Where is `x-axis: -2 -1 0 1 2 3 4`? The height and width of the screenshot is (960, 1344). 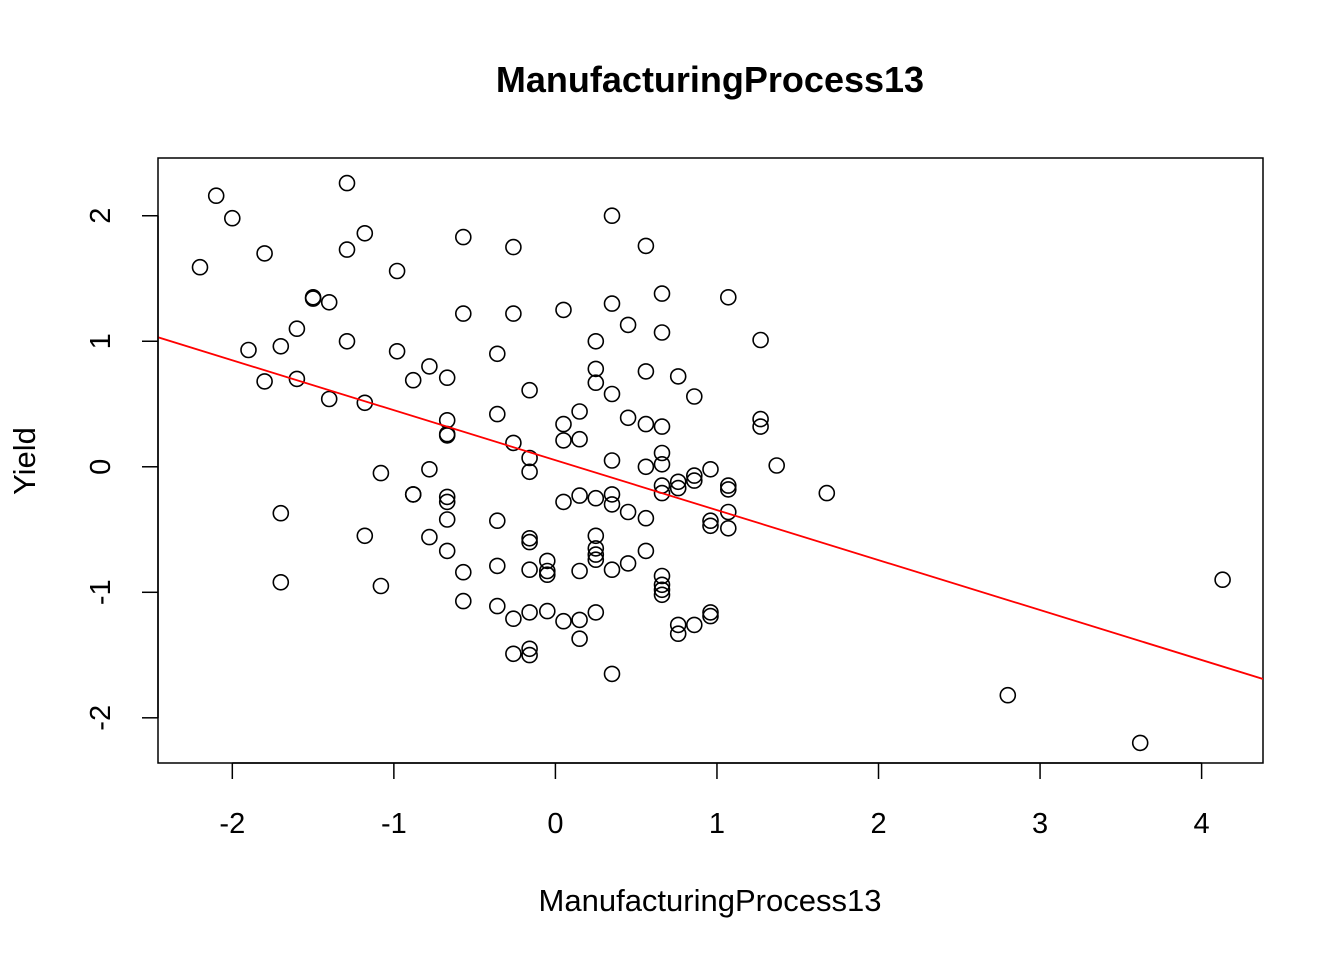 x-axis: -2 -1 0 1 2 3 4 is located at coordinates (714, 801).